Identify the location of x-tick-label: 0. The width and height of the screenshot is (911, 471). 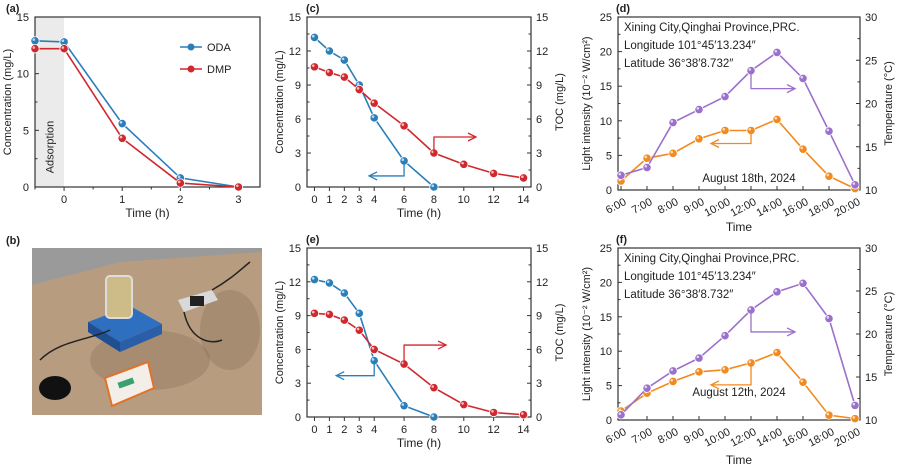
(64, 200).